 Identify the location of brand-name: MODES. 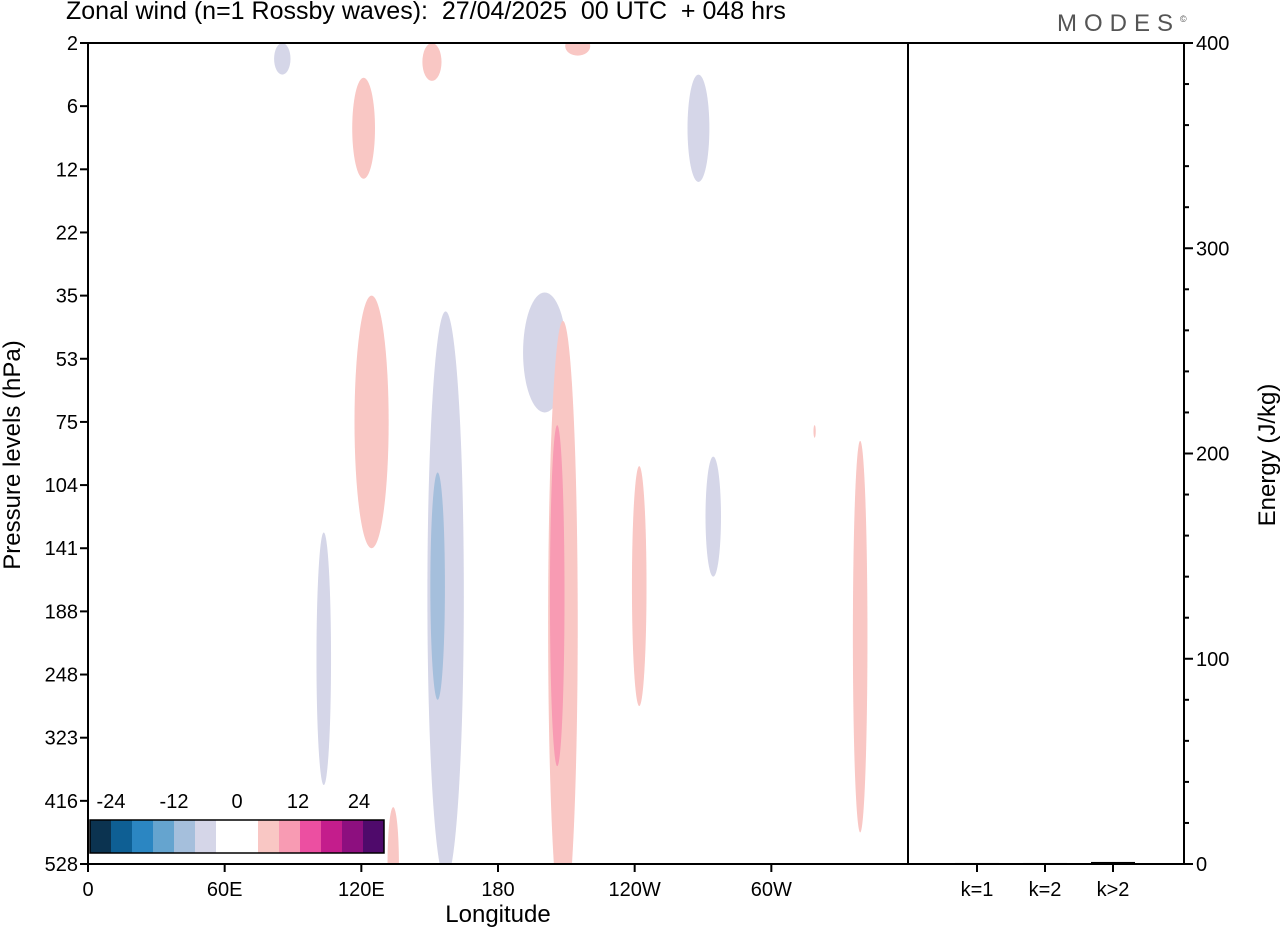
(1119, 23).